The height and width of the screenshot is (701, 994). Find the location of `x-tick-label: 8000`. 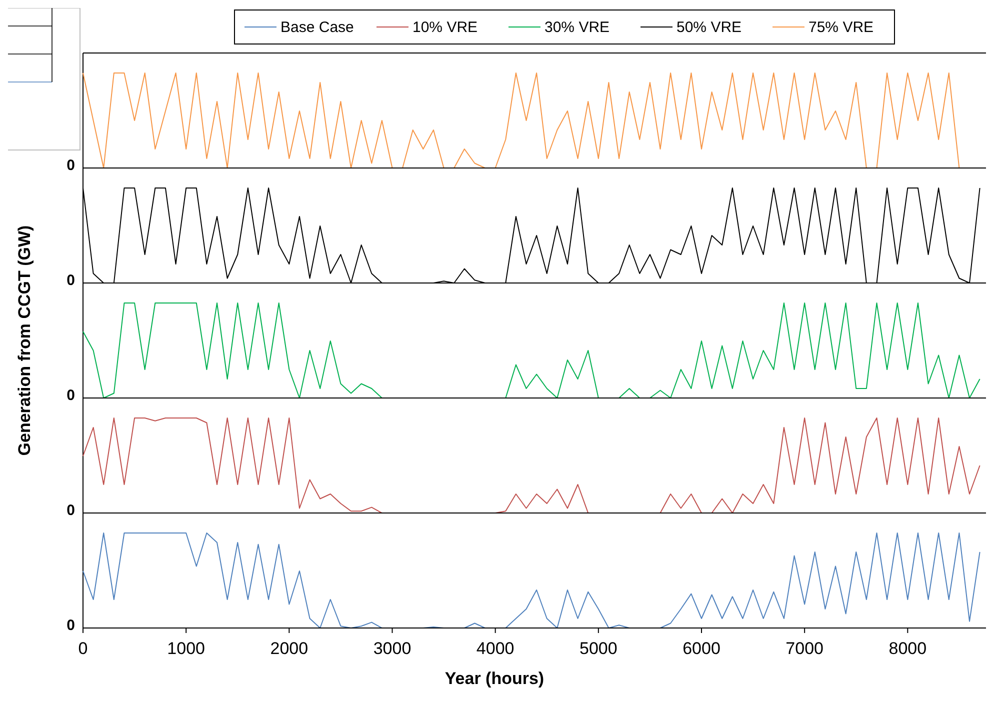

x-tick-label: 8000 is located at coordinates (907, 648).